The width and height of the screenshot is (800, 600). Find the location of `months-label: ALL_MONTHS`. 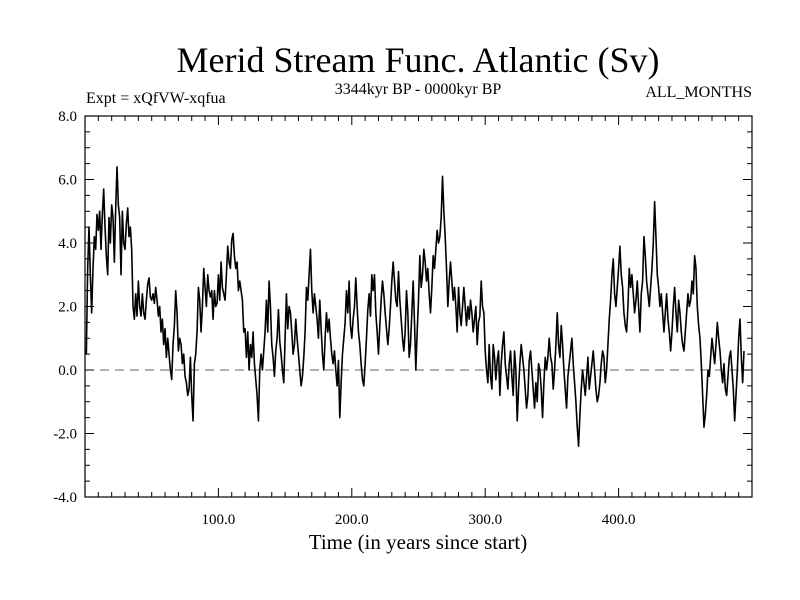

months-label: ALL_MONTHS is located at coordinates (698, 92).